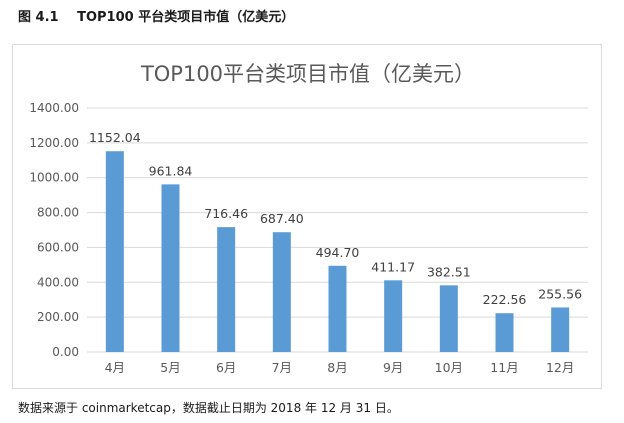  Describe the element at coordinates (337, 367) in the screenshot. I see `x-tick-label: 8月` at that location.